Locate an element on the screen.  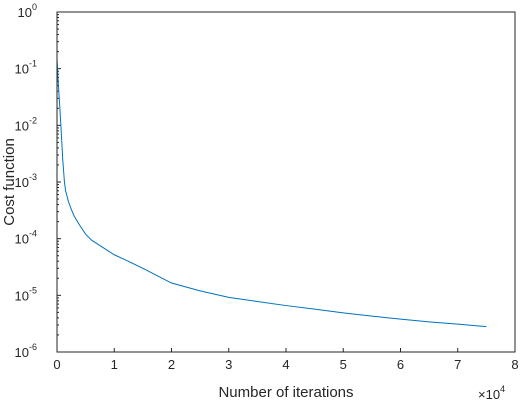
y-tick-label: 10⁻⁴ is located at coordinates (26, 238).